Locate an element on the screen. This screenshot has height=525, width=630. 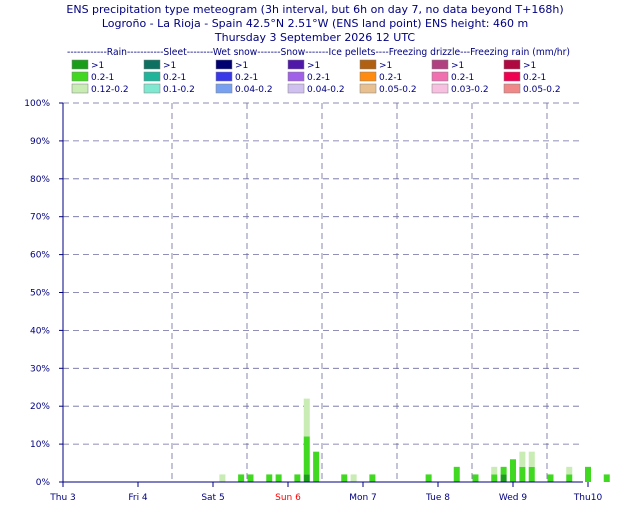
x-tick-label: Sat 5 is located at coordinates (212, 498).